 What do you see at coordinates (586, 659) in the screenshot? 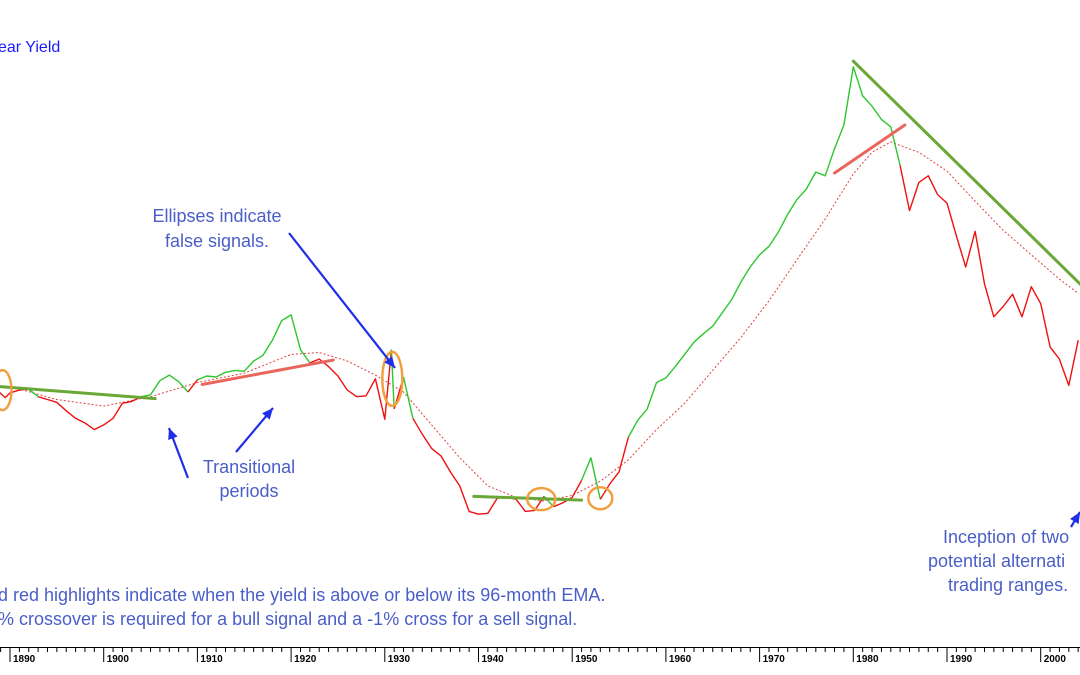
I see `x-tick-label-1950: 1950` at bounding box center [586, 659].